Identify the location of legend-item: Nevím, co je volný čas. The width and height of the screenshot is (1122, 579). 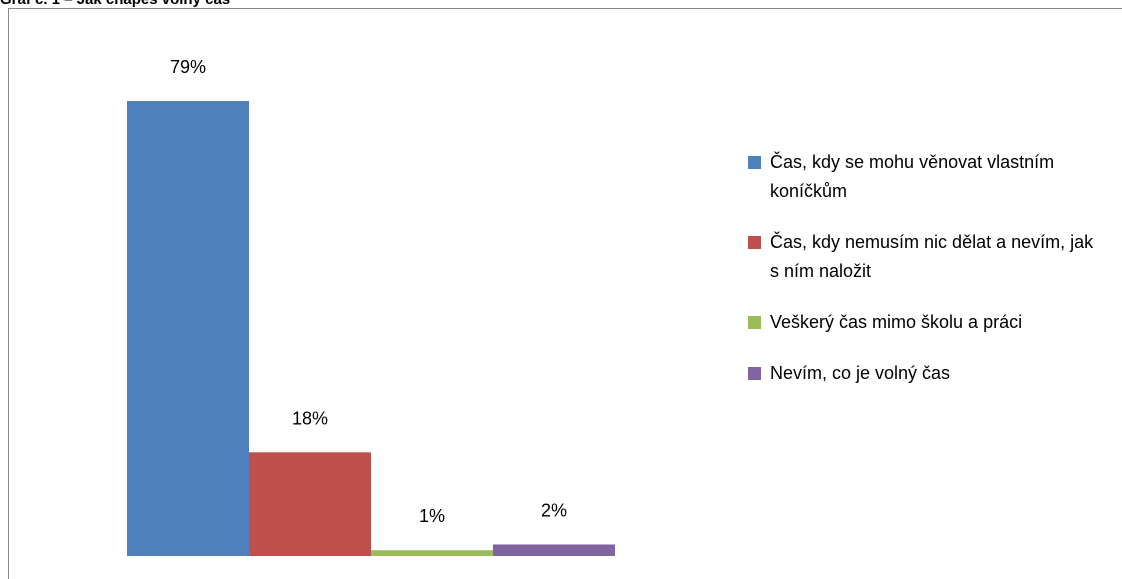
(925, 373).